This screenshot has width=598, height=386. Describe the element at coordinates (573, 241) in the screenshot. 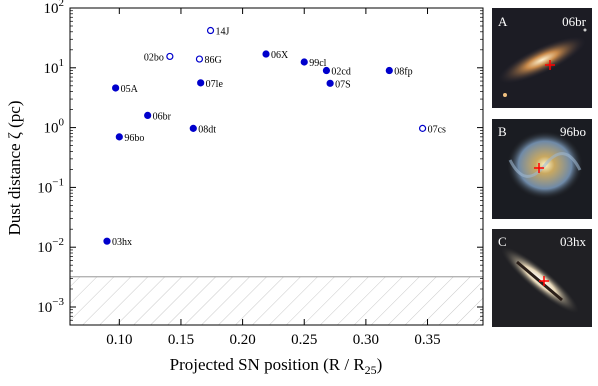

I see `panel-name: 03hx` at that location.